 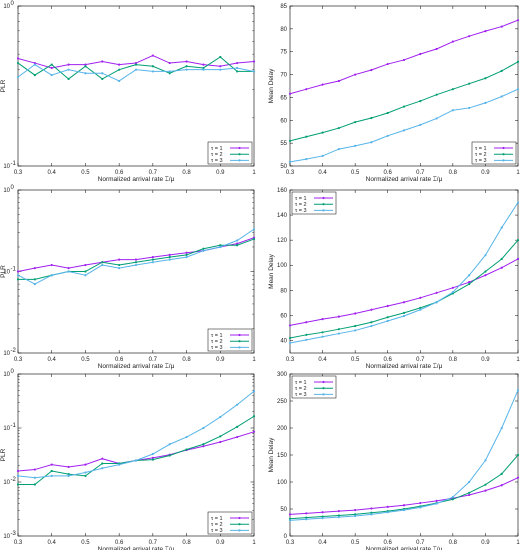 What do you see at coordinates (13, 372) in the screenshot?
I see `y-tick-exponent: 0` at bounding box center [13, 372].